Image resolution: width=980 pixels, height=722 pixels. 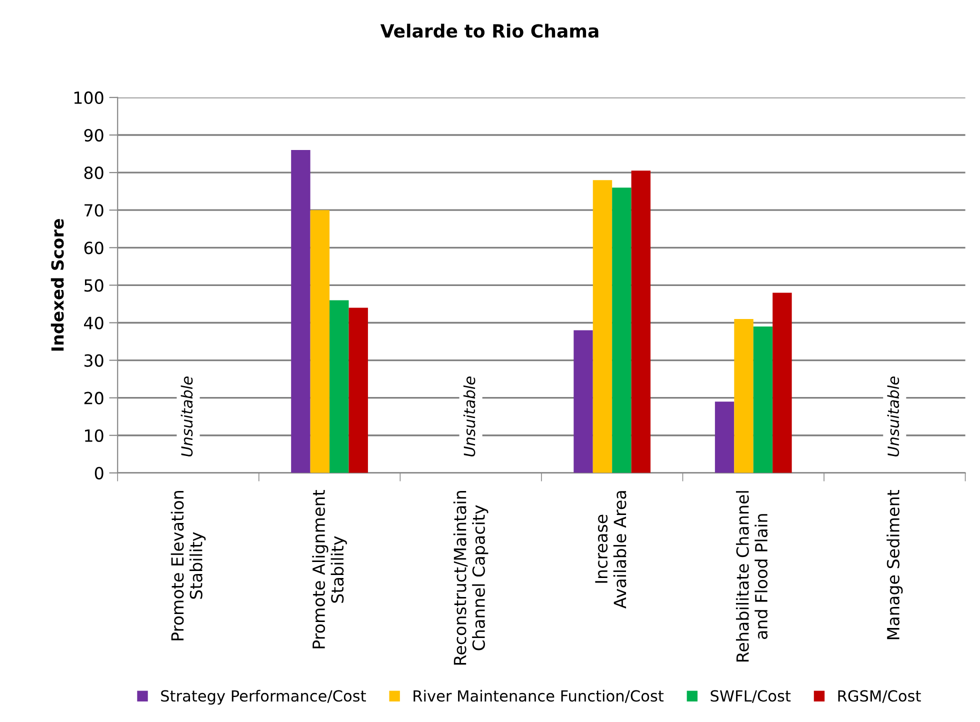 I want to click on x-tick-label: Manage Sediment, so click(x=894, y=565).